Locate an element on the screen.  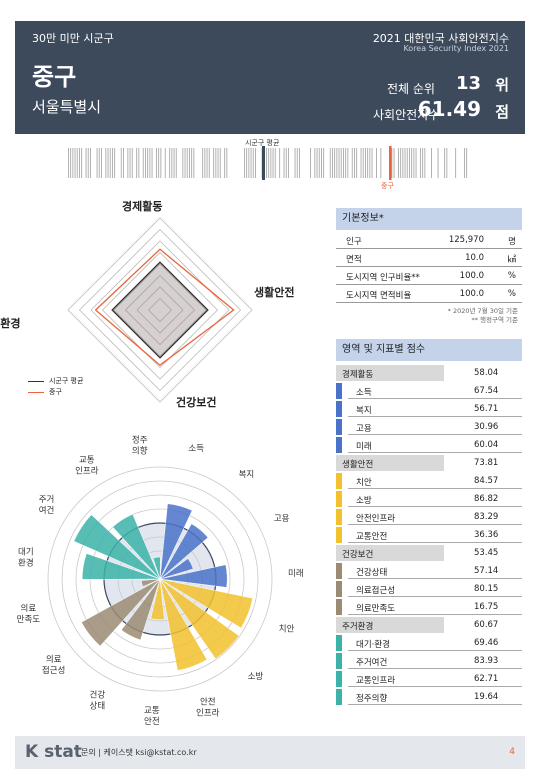
polar-grid-ring is located at coordinates (160, 579).